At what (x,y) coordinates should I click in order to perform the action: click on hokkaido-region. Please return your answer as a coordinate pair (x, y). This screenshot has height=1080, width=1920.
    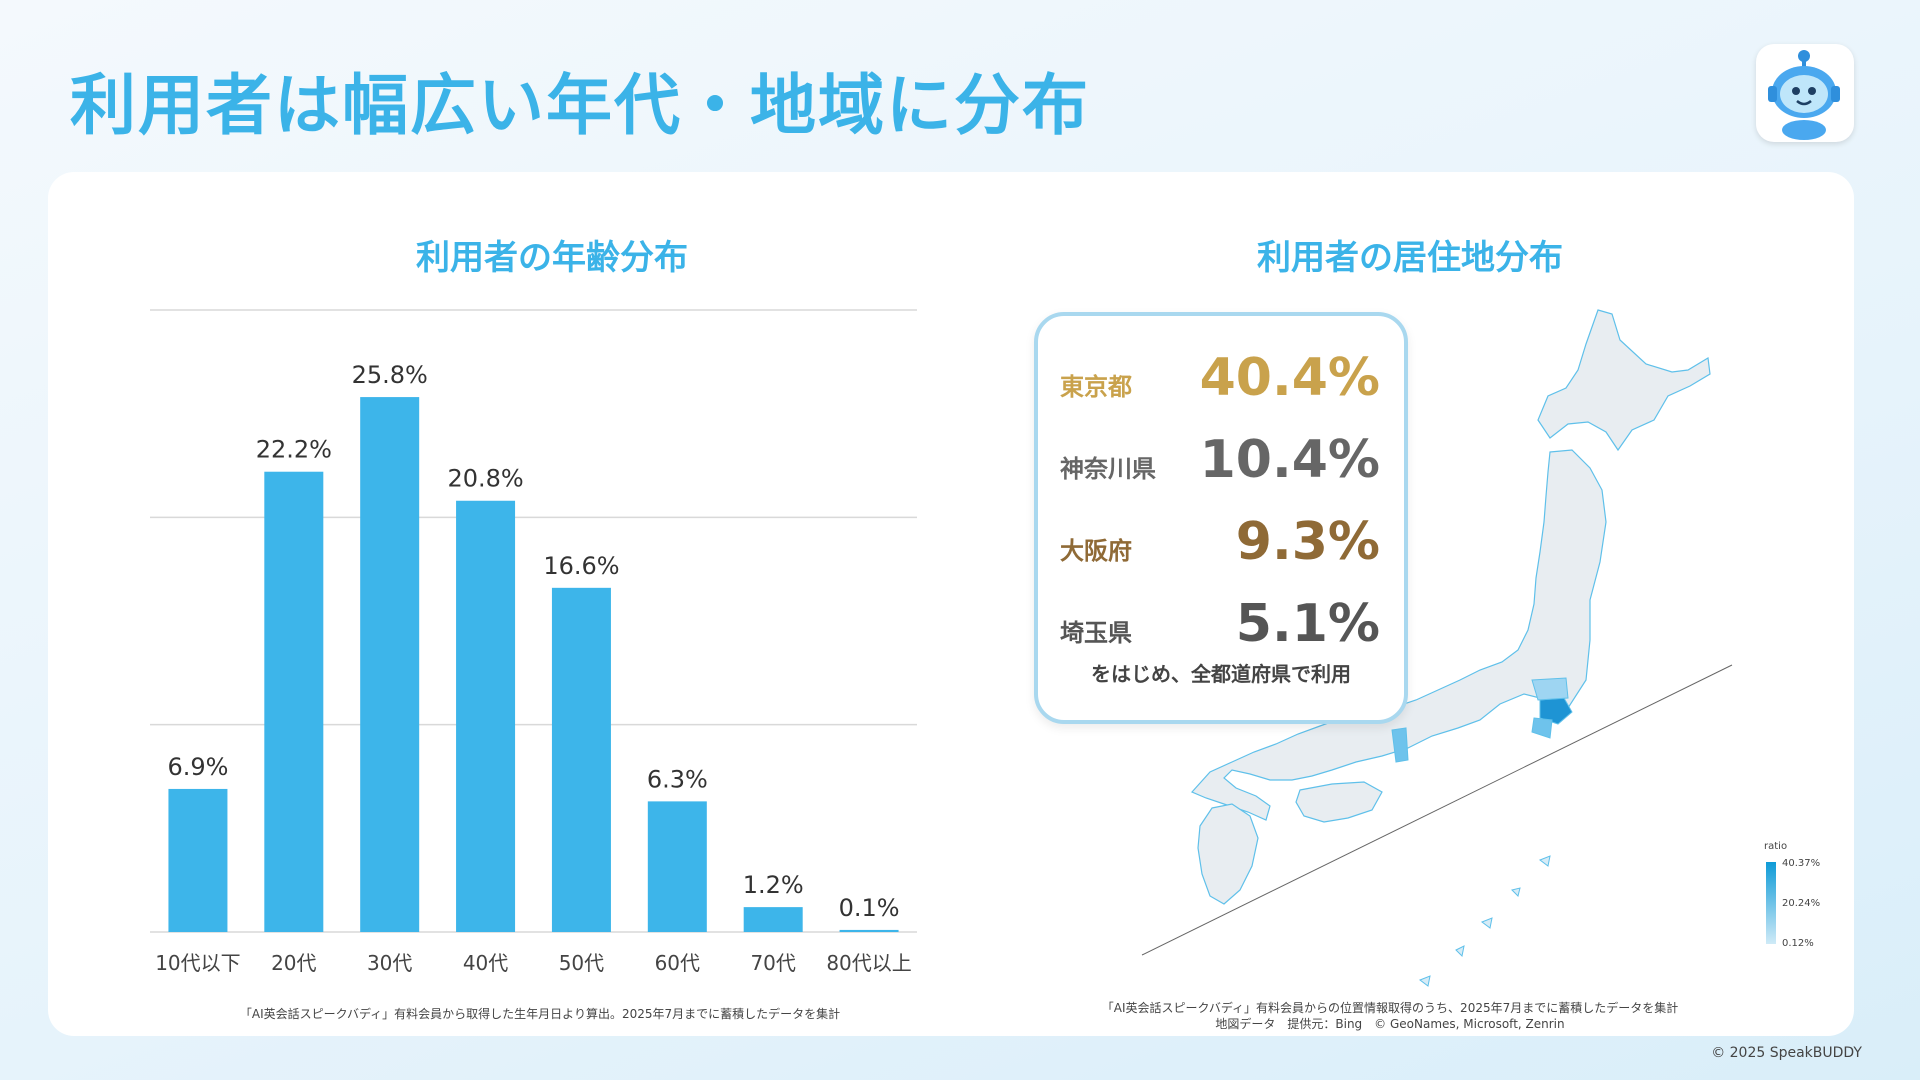
    Looking at the image, I should click on (1624, 380).